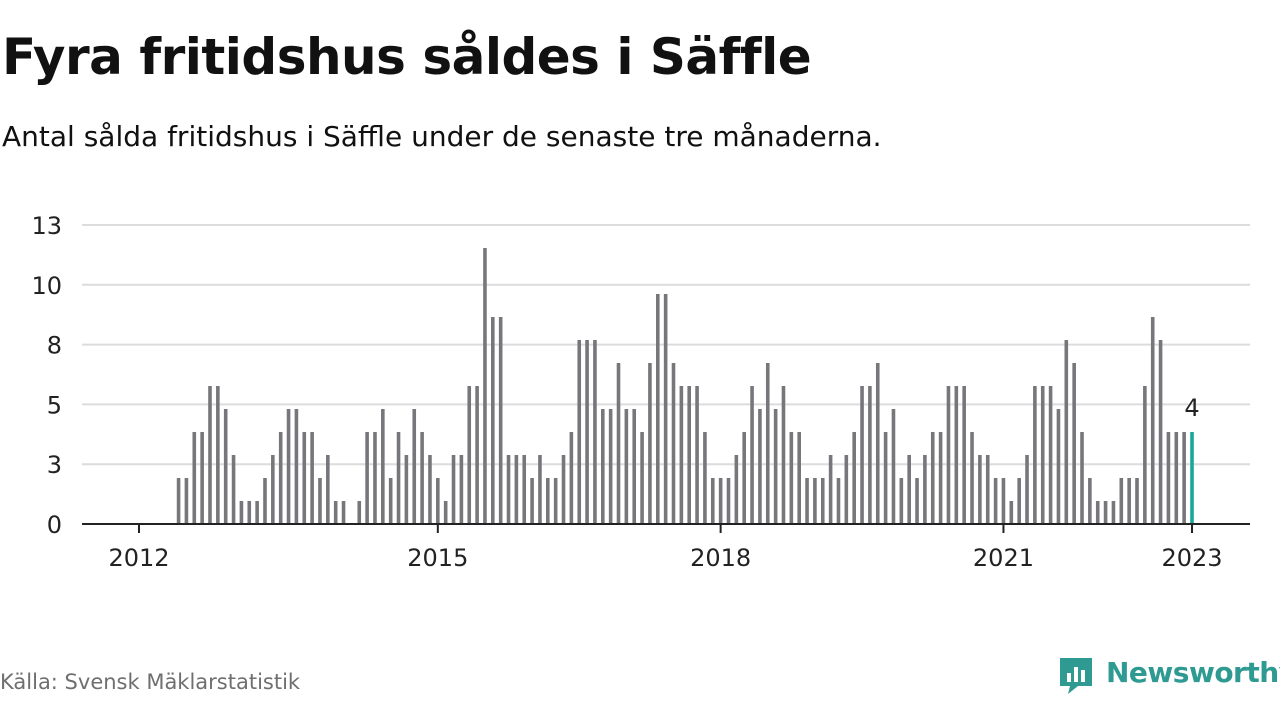 This screenshot has height=720, width=1280. Describe the element at coordinates (1169, 676) in the screenshot. I see `brand-logo: Newsworthy` at that location.